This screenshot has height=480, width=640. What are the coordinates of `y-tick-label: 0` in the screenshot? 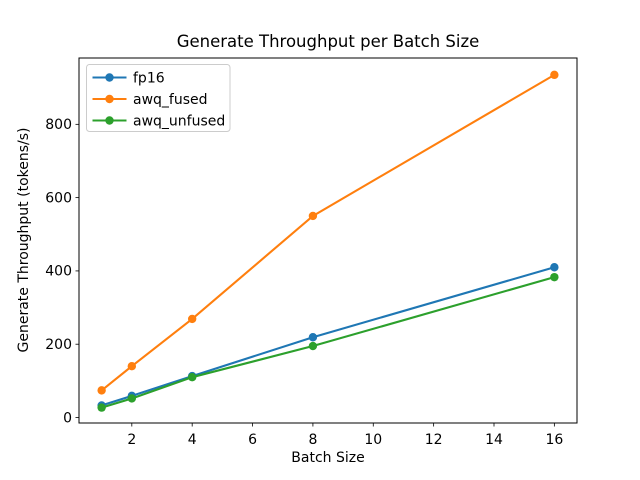 It's located at (67, 418).